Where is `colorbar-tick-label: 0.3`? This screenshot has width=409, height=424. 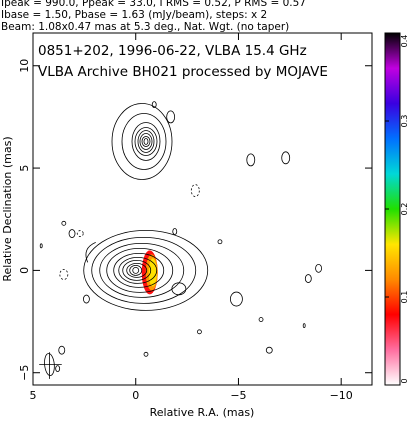 colorbar-tick-label: 0.3 is located at coordinates (404, 121).